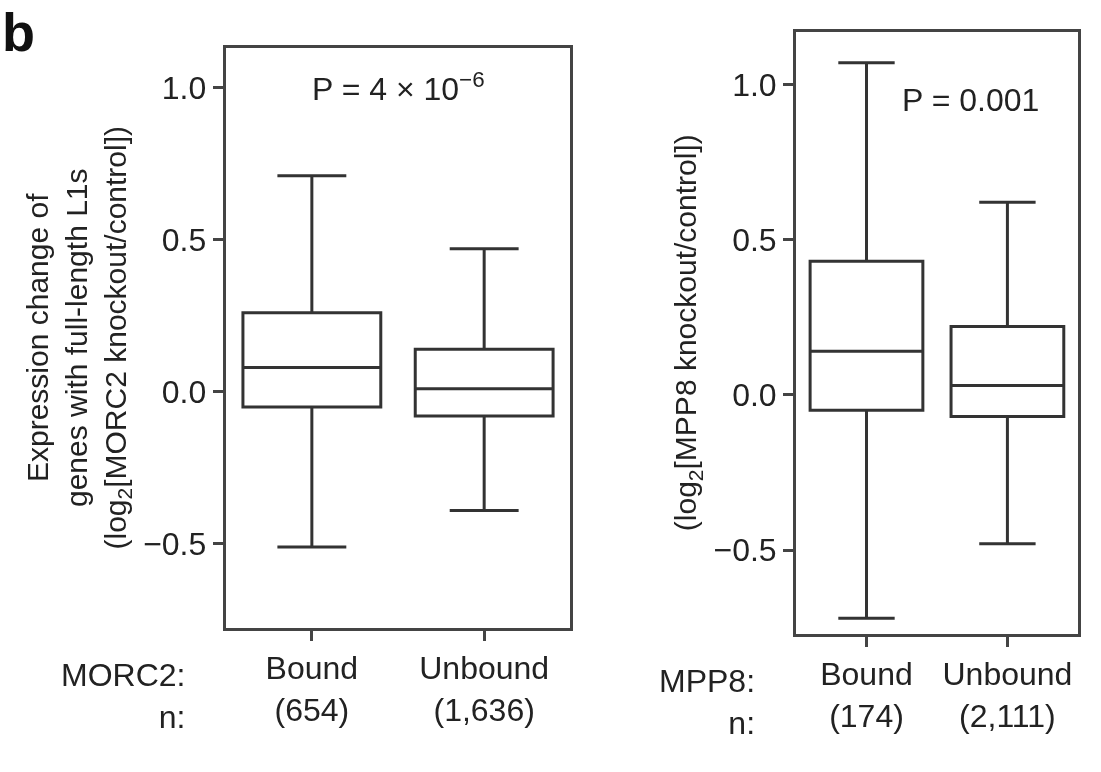 This screenshot has width=1101, height=772. What do you see at coordinates (123, 696) in the screenshot?
I see `x-axis-title: MORC2: n:` at bounding box center [123, 696].